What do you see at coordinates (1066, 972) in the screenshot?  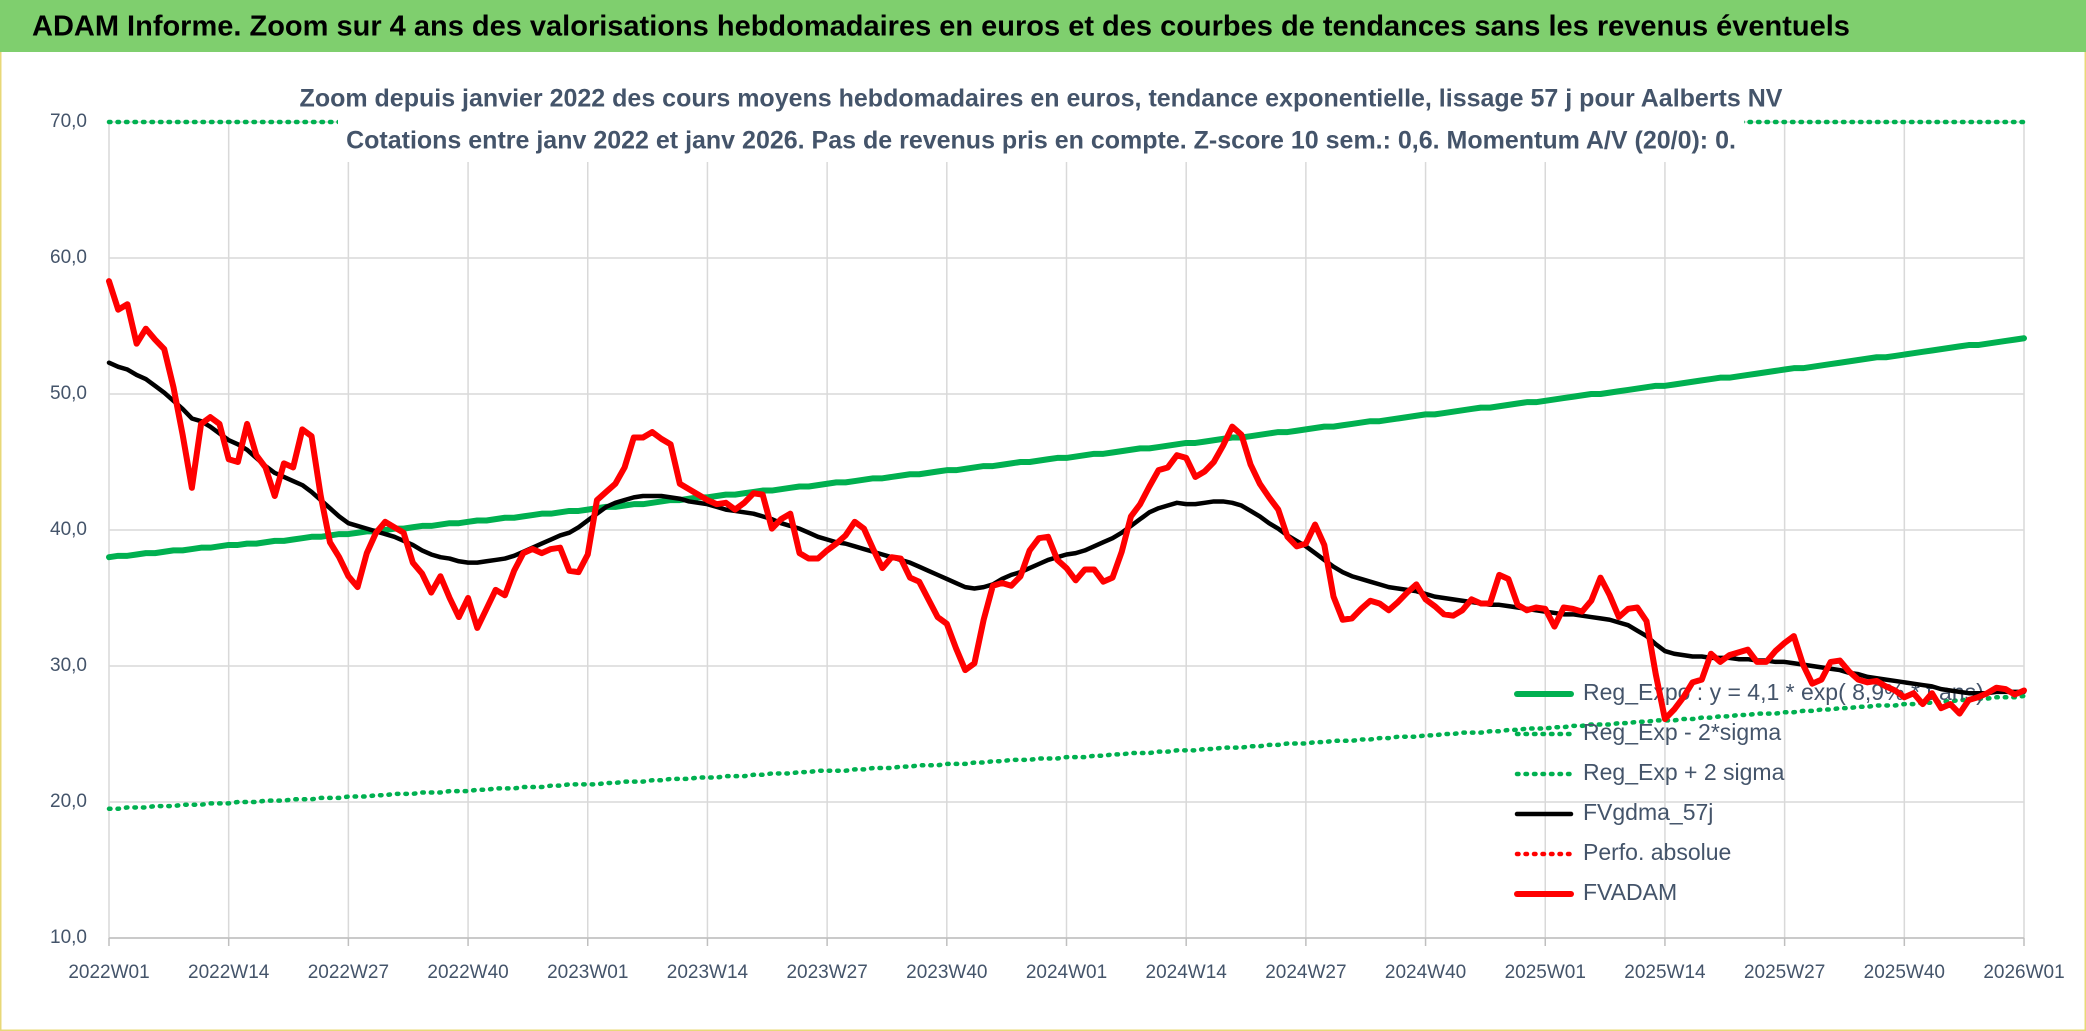 I see `x-tick-label: 2024W01` at bounding box center [1066, 972].